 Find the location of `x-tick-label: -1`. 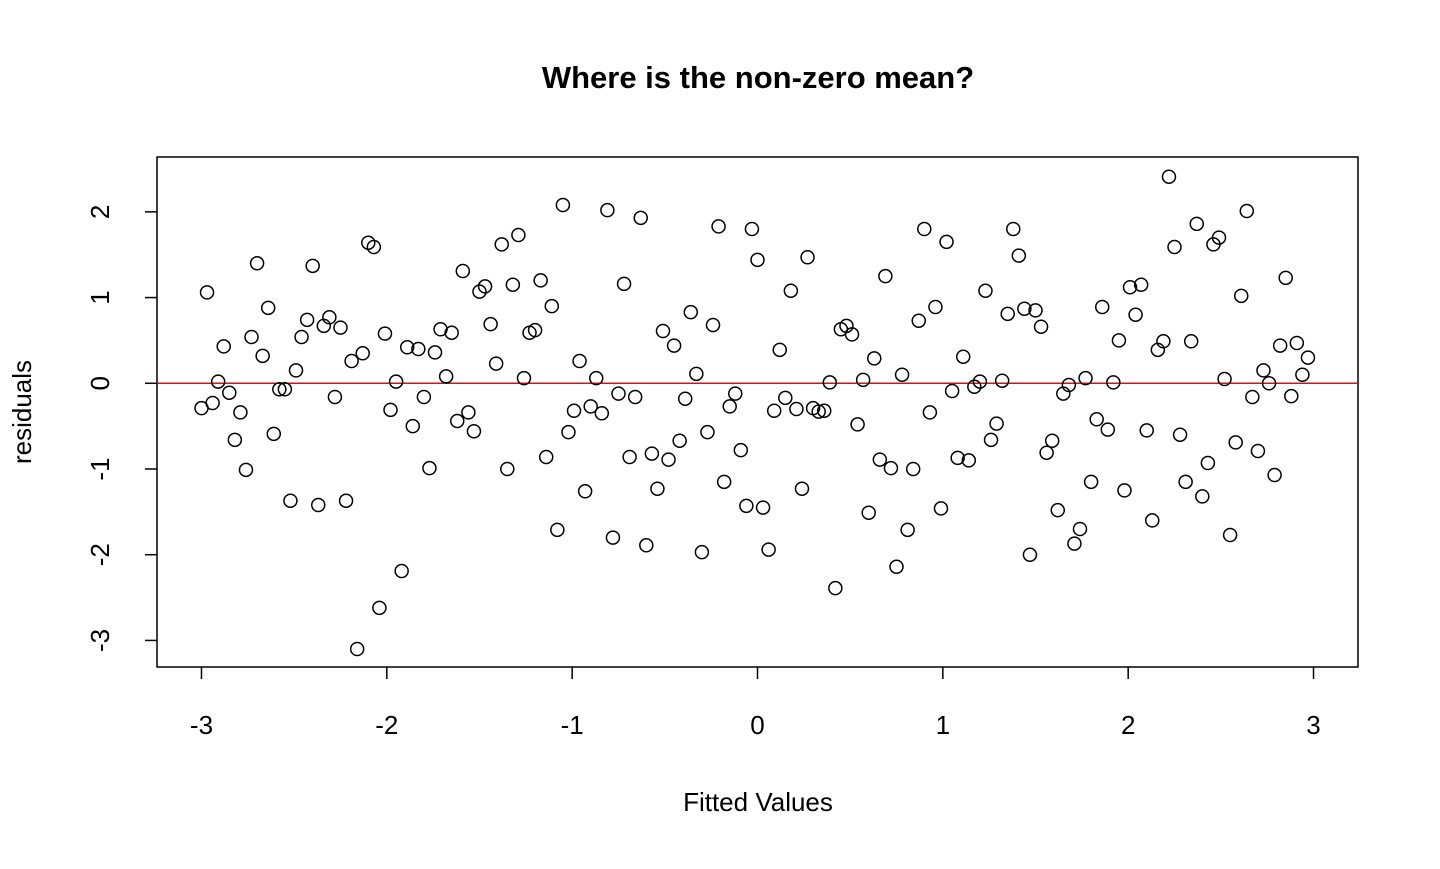

x-tick-label: -1 is located at coordinates (572, 725).